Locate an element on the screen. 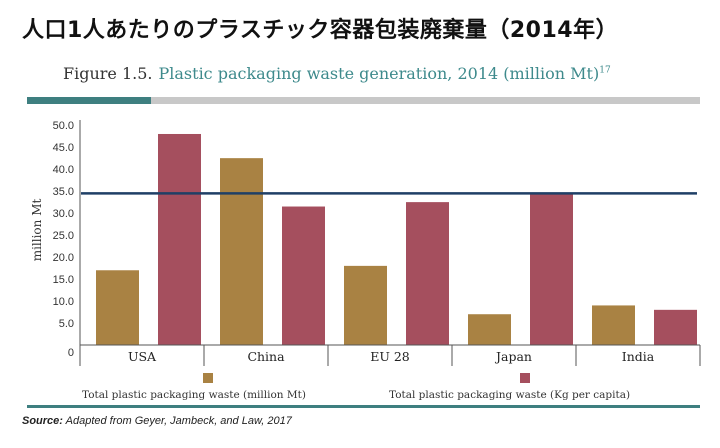  y-tick-label: 45.0 is located at coordinates (63, 148).